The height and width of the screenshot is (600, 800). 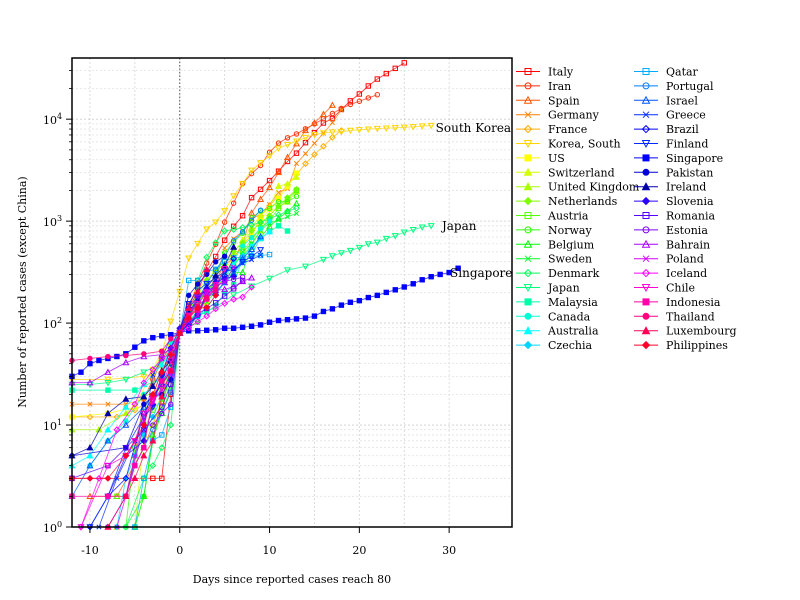 I want to click on legend-entry-austria: Austria, so click(x=552, y=216).